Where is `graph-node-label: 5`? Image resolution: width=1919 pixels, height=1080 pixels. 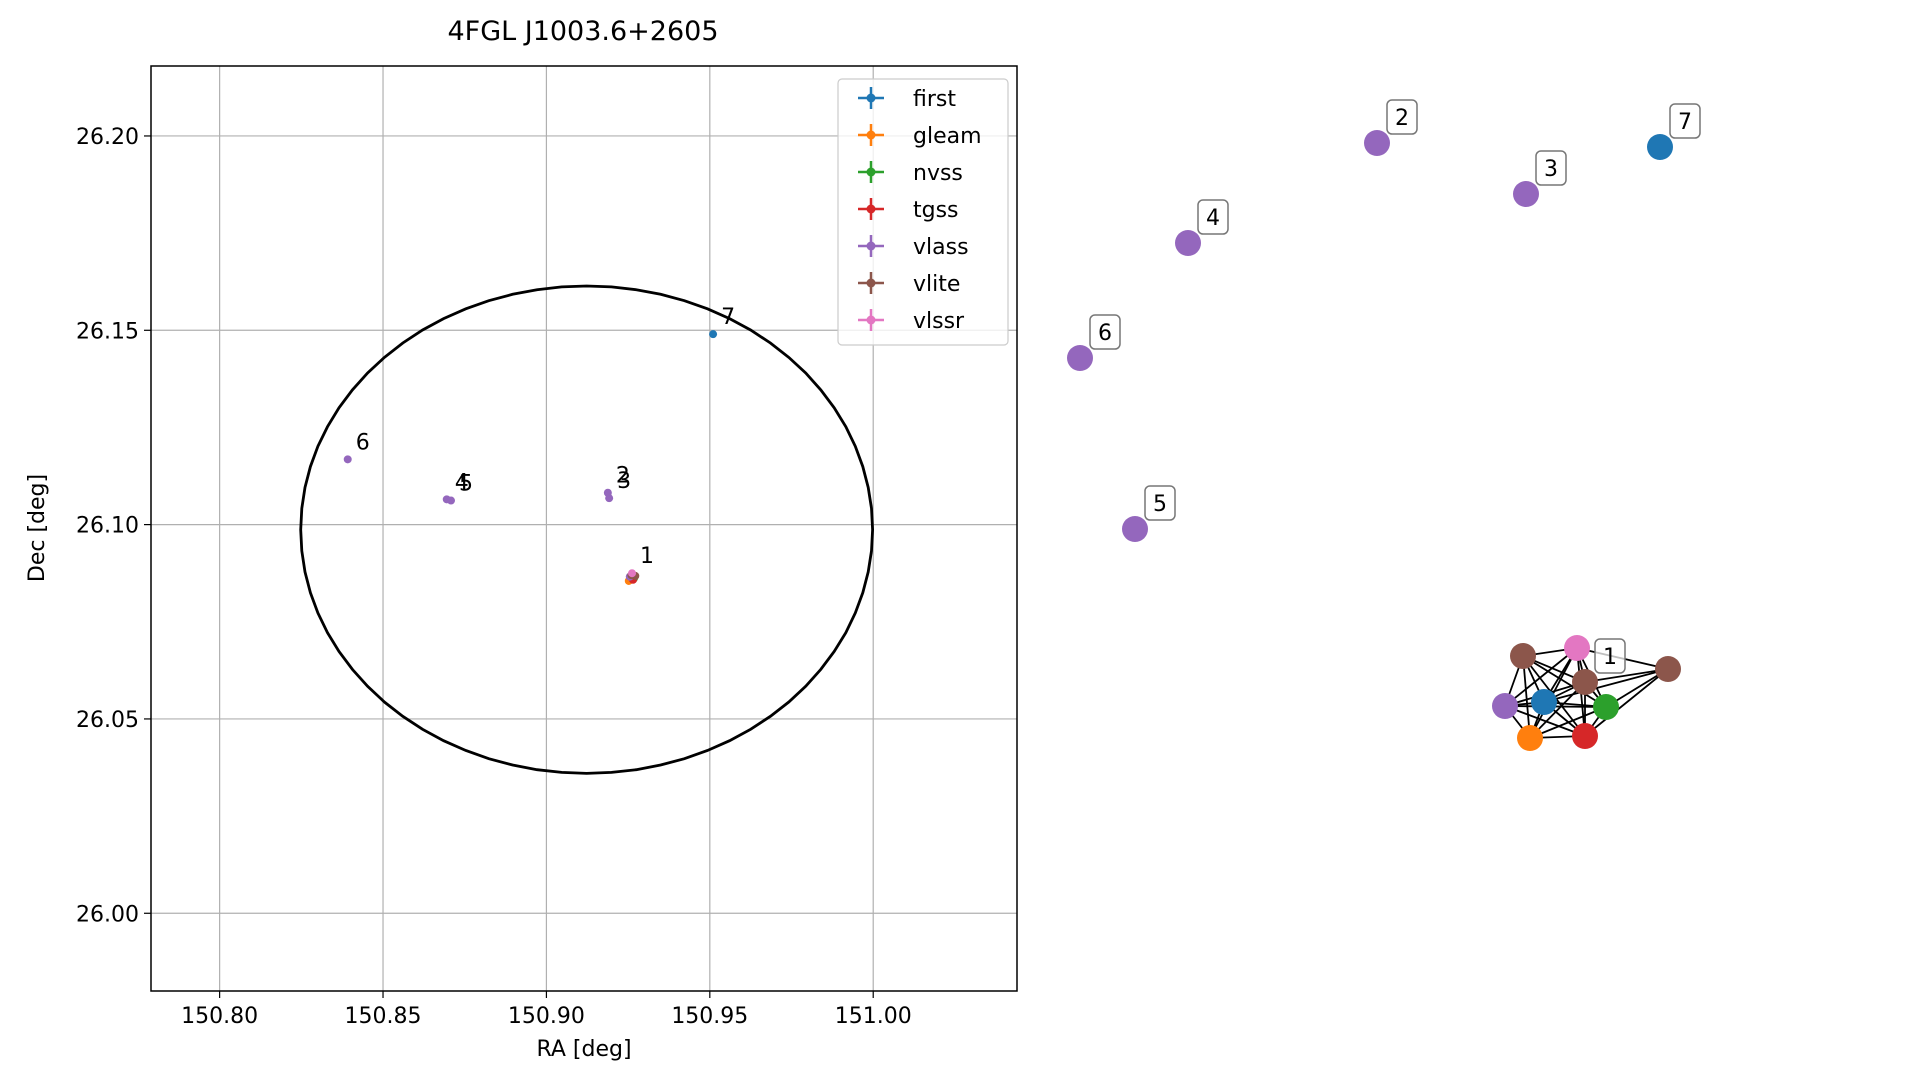 graph-node-label: 5 is located at coordinates (1160, 503).